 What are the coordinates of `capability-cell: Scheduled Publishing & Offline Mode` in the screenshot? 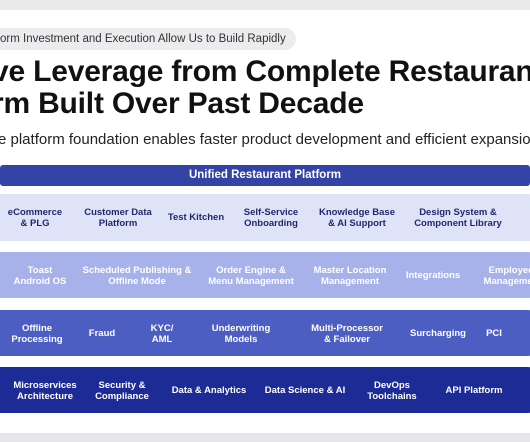 It's located at (137, 276).